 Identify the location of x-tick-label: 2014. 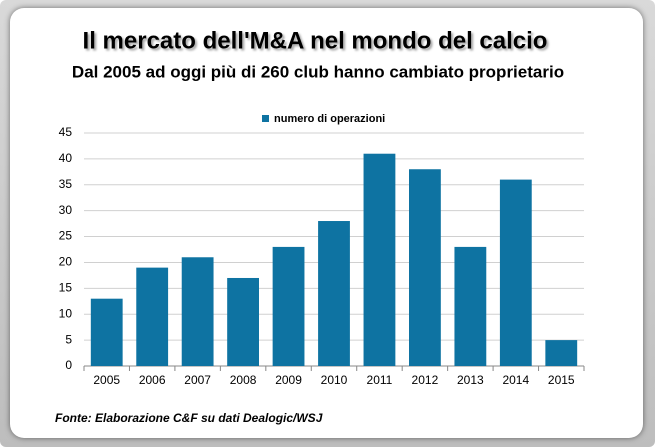
(515, 380).